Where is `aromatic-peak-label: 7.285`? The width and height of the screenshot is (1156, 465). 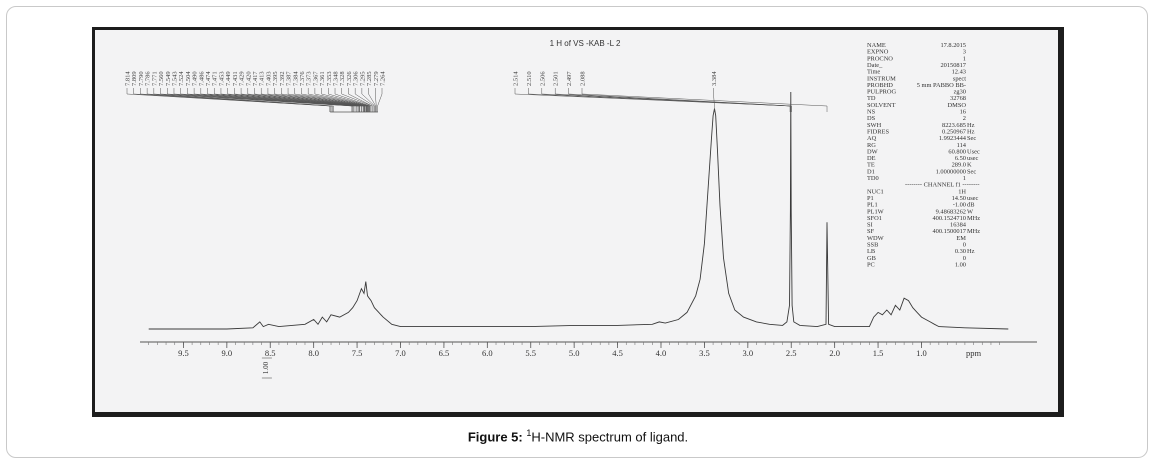 aromatic-peak-label: 7.285 is located at coordinates (369, 78).